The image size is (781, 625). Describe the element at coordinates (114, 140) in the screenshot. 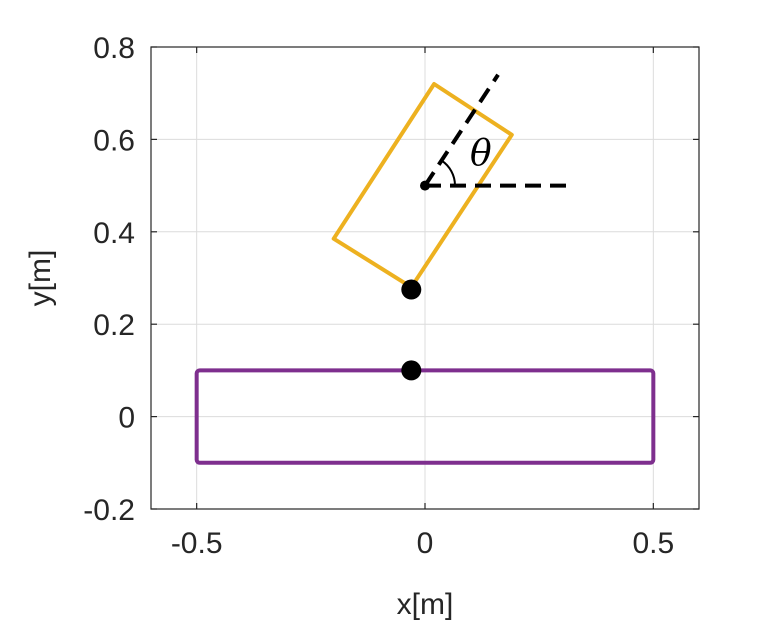

I see `y-tick-label: 0.6` at that location.